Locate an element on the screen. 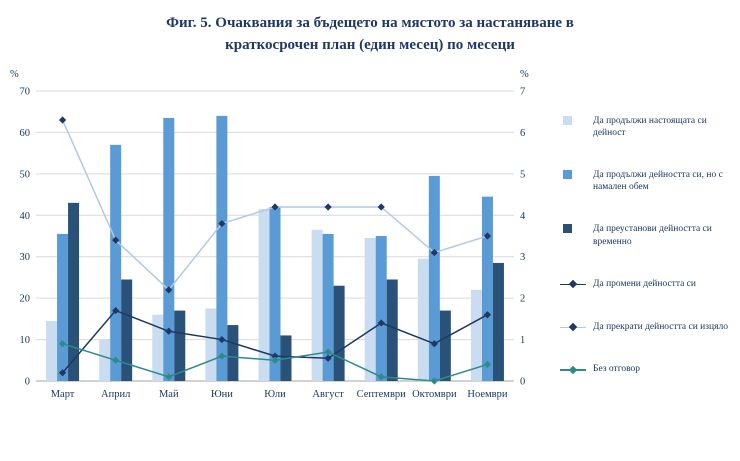  legend-label: Да продължи настоящата си дейност is located at coordinates (650, 126).